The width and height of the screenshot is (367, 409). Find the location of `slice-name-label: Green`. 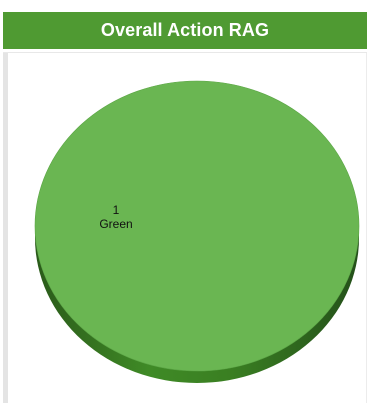

slice-name-label: Green is located at coordinates (115, 224).